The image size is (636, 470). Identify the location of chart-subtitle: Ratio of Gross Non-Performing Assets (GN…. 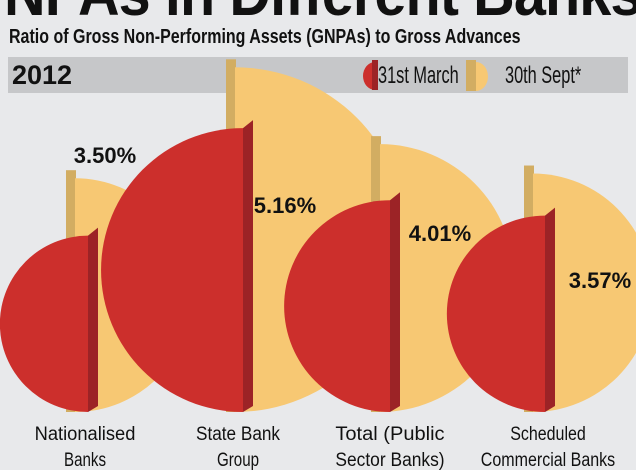
(265, 37).